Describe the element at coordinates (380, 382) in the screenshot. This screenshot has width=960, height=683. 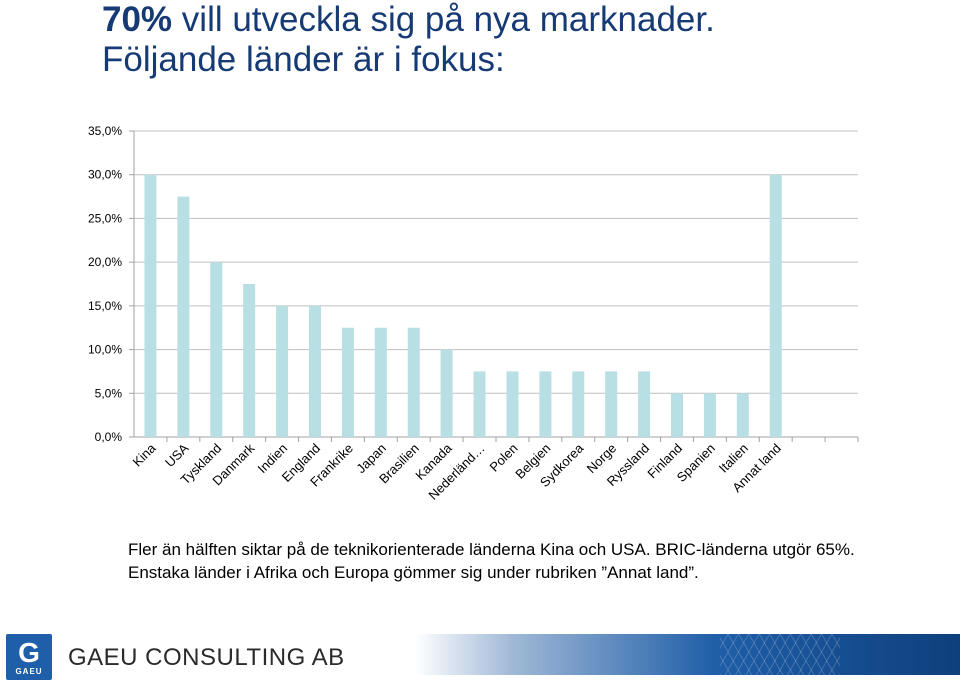
I see `bar-japan` at that location.